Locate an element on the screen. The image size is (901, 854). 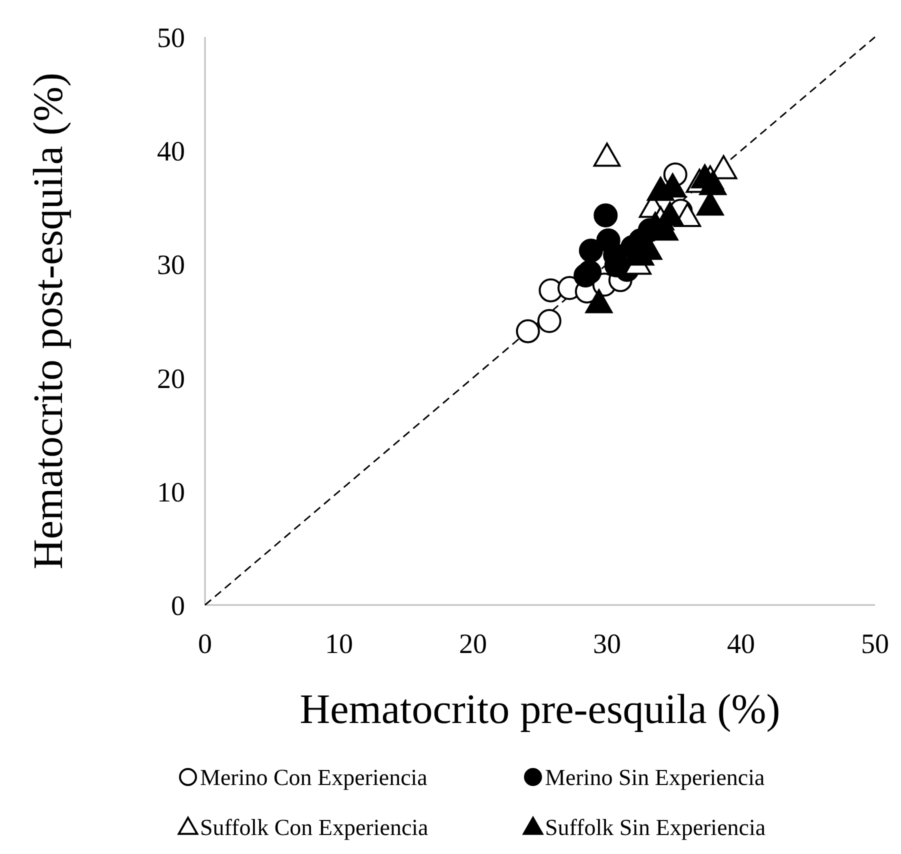
x-tick-label: 20 is located at coordinates (473, 644).